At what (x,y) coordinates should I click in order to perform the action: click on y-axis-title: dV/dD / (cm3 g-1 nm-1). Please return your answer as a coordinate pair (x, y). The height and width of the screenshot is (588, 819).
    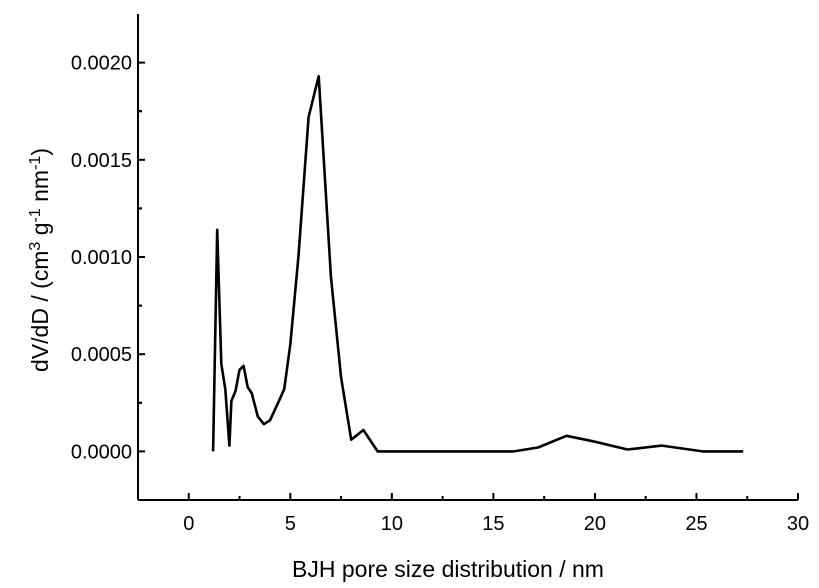
    Looking at the image, I should click on (40, 260).